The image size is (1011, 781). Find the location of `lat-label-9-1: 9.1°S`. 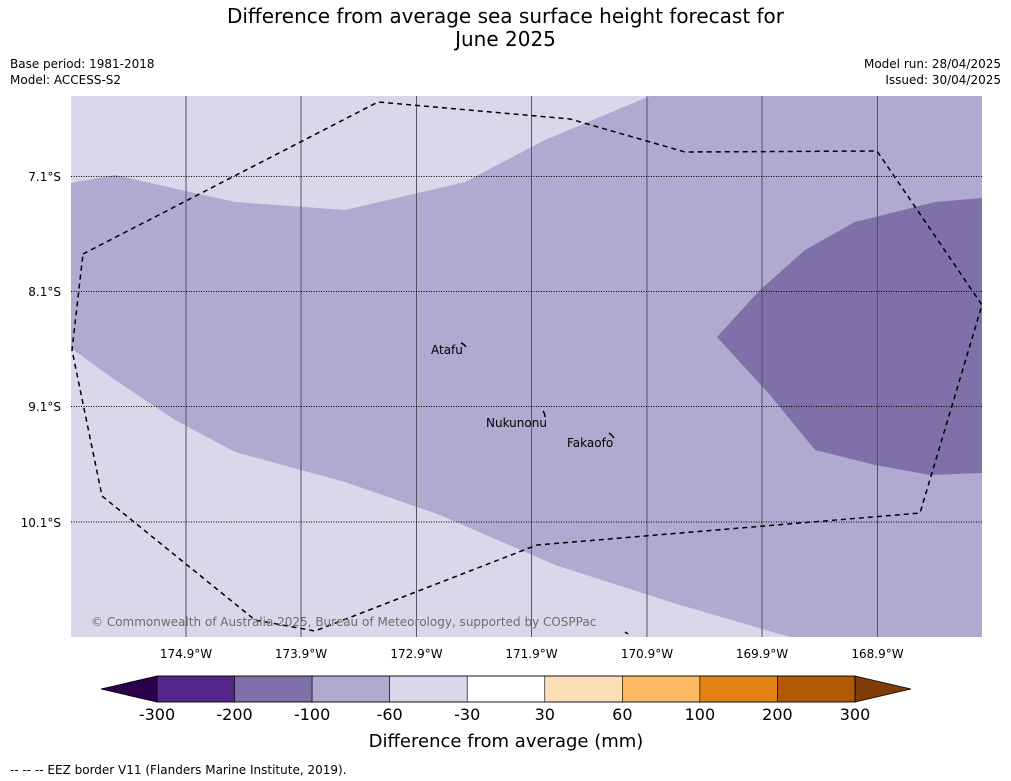

lat-label-9-1: 9.1°S is located at coordinates (44, 407).